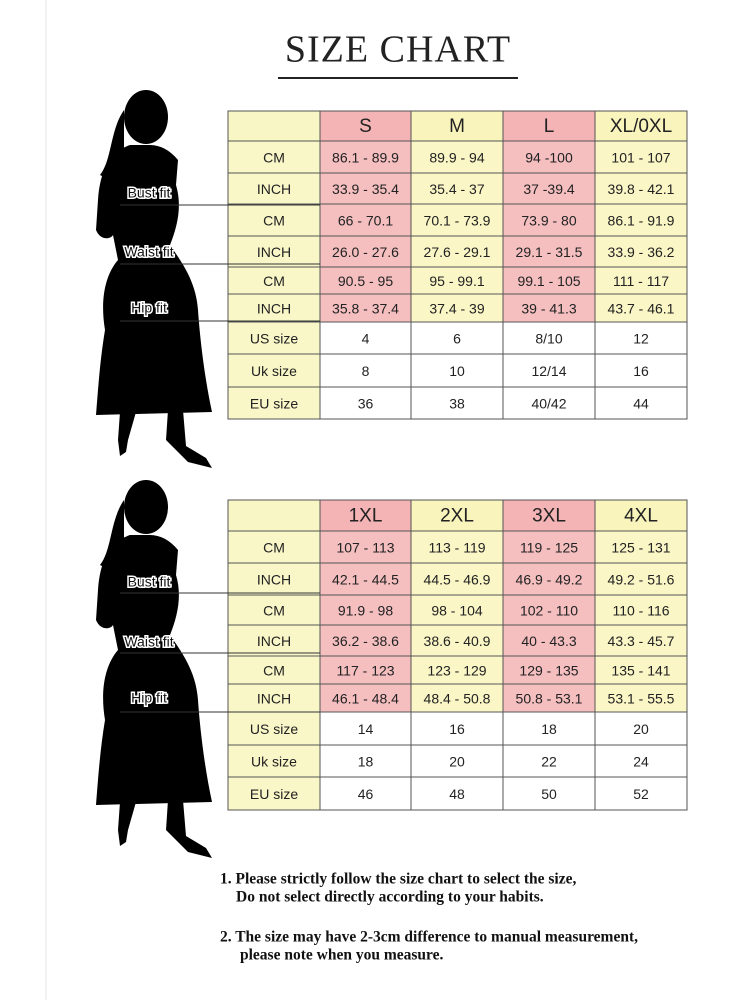  I want to click on cell-value: 27.6 - 29.1, so click(457, 252).